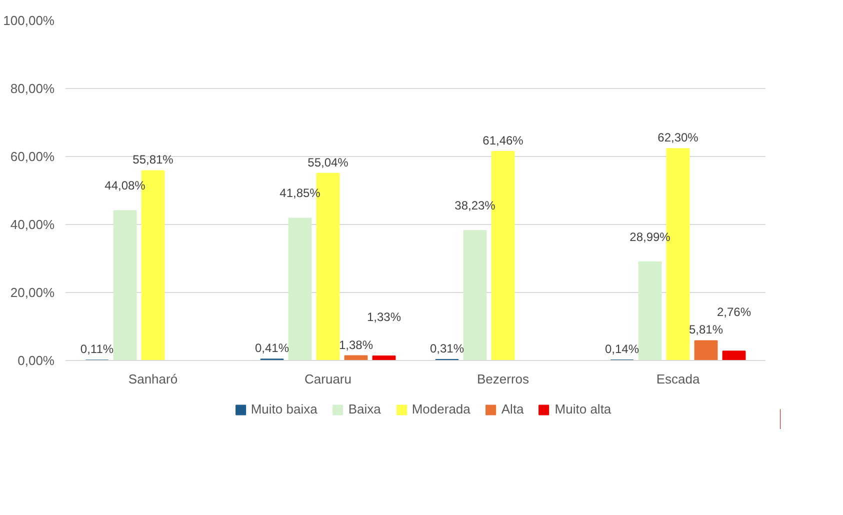 This screenshot has height=515, width=843. What do you see at coordinates (29, 20) in the screenshot?
I see `y-tick-label: 100,00%` at bounding box center [29, 20].